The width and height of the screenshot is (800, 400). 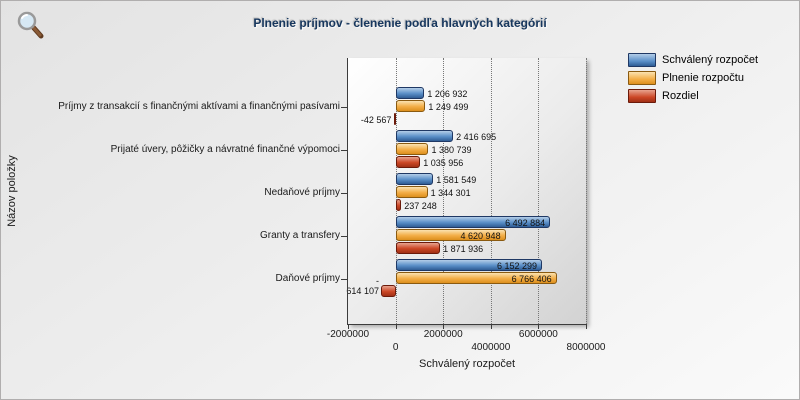 I want to click on legend-swatch-rozdiel, so click(x=642, y=96).